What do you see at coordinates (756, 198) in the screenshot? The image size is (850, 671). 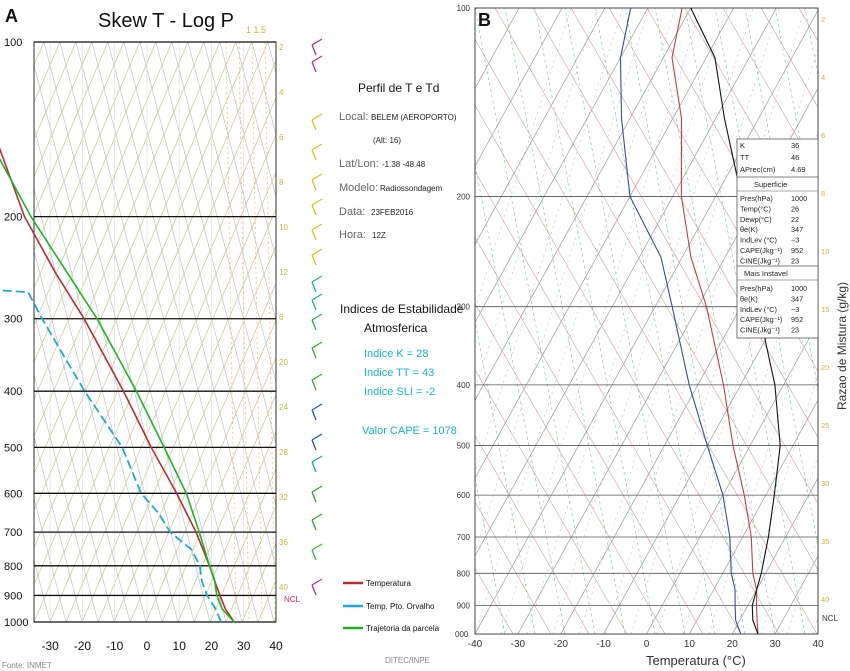 I see `superficie-row-label: Pres(hPa)` at bounding box center [756, 198].